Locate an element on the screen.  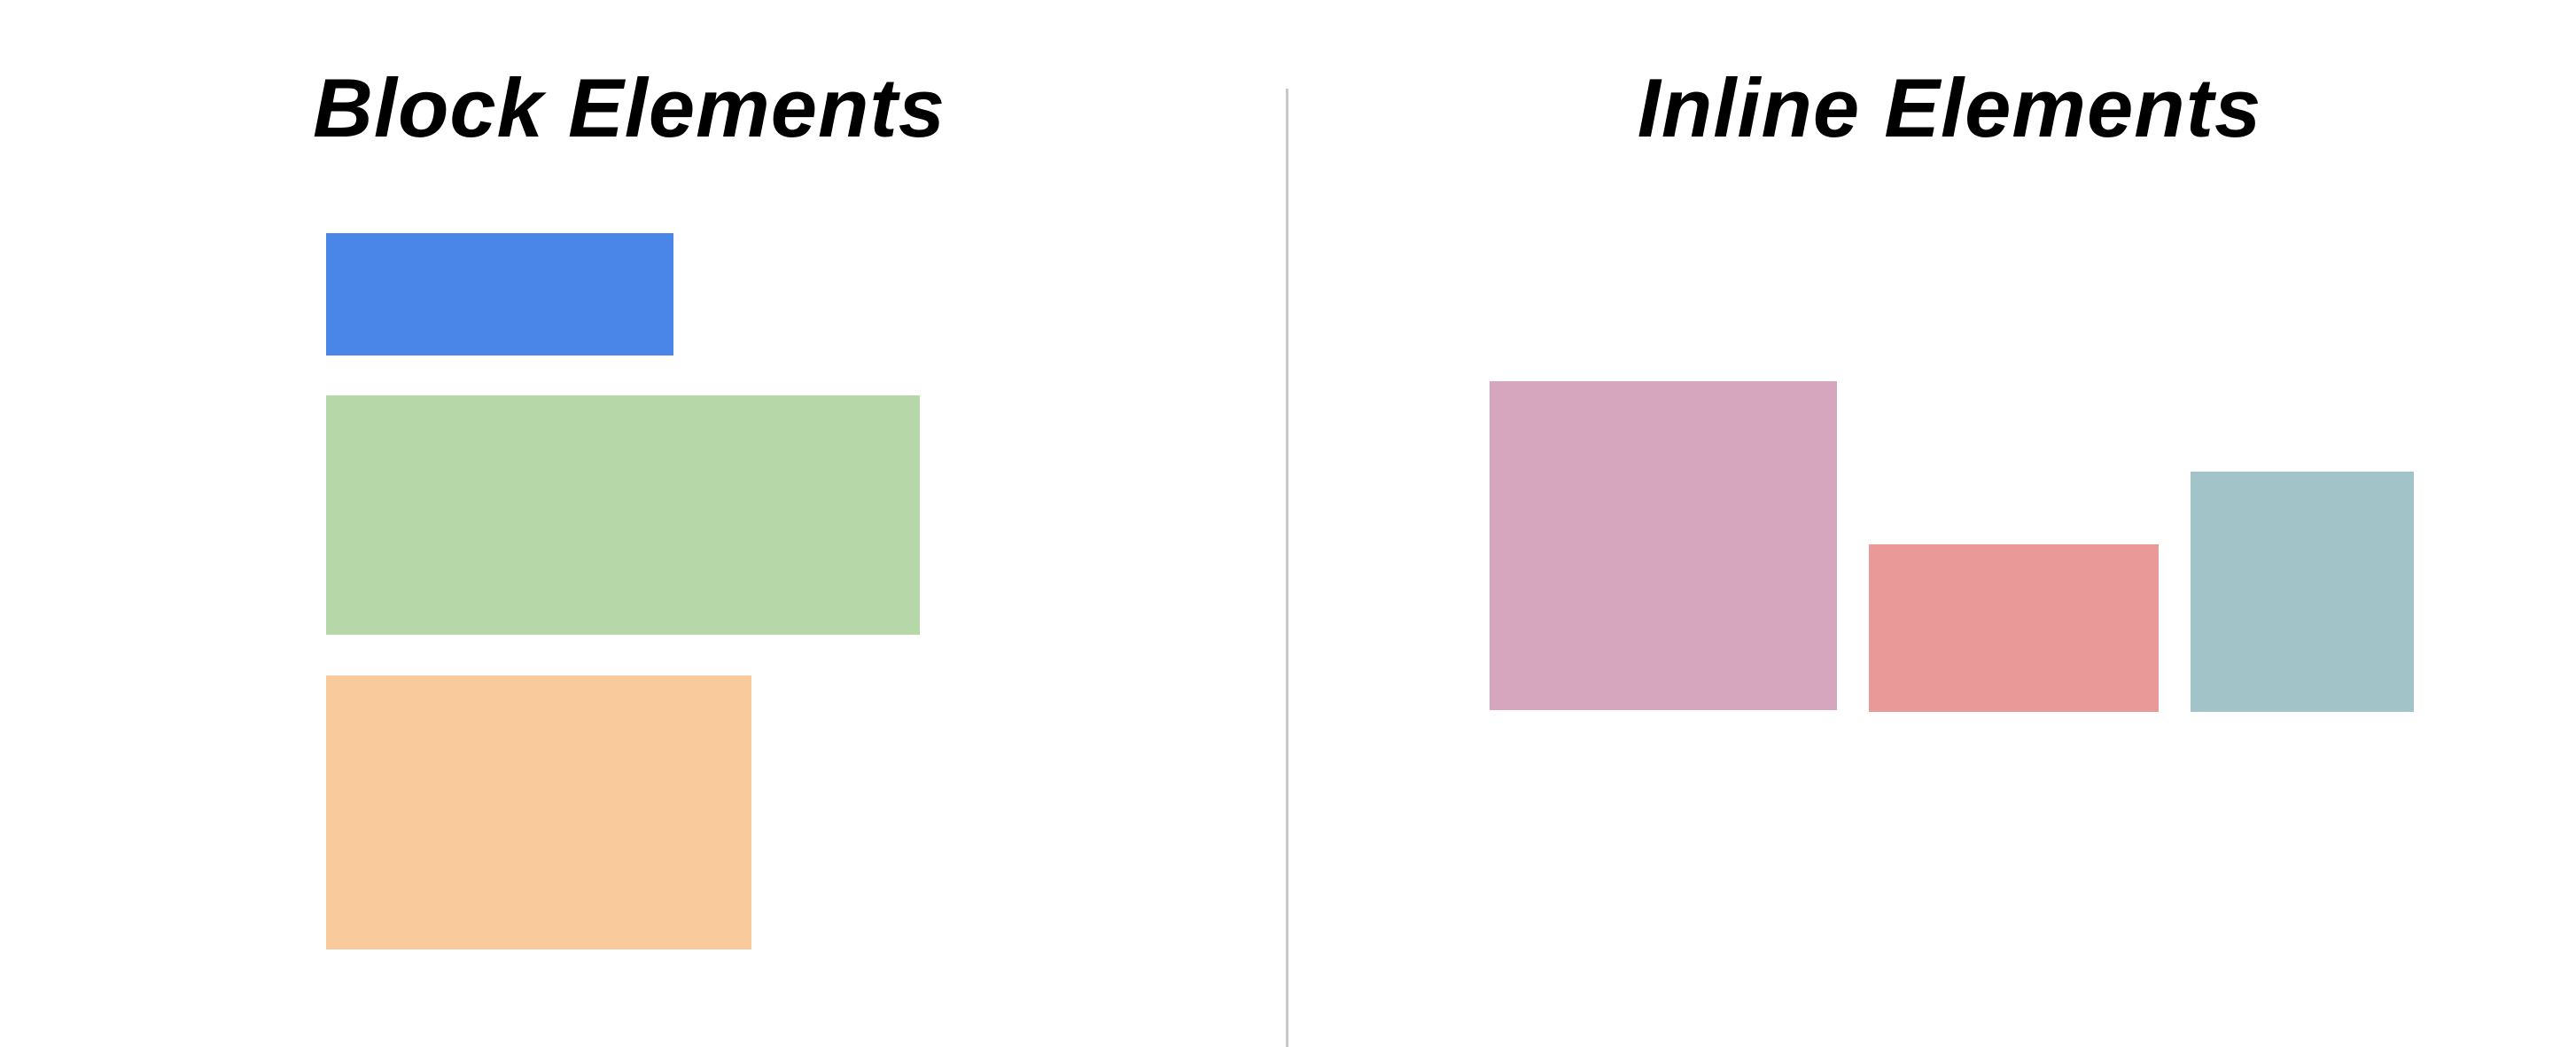
block-box-blue is located at coordinates (499, 294).